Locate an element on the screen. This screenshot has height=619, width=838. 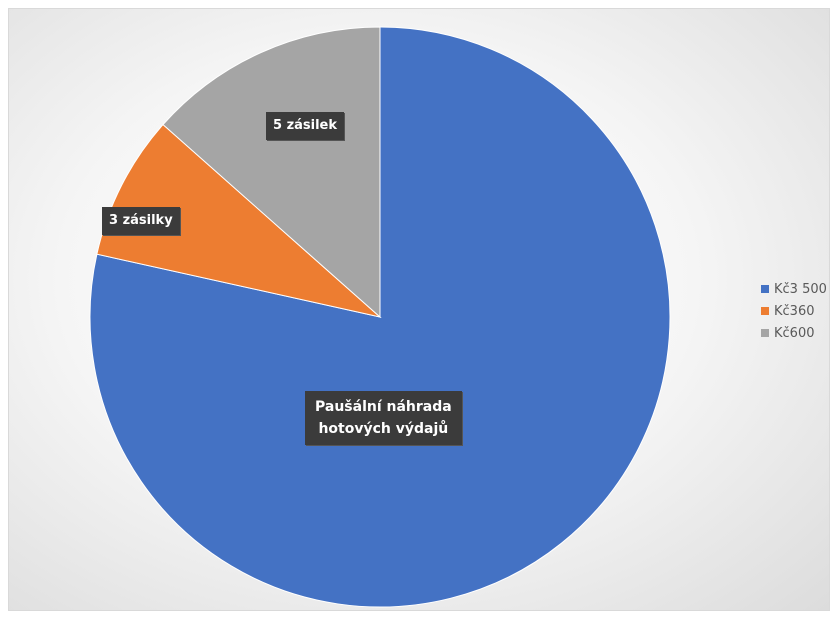
legend-item: Kč360 is located at coordinates (794, 311).